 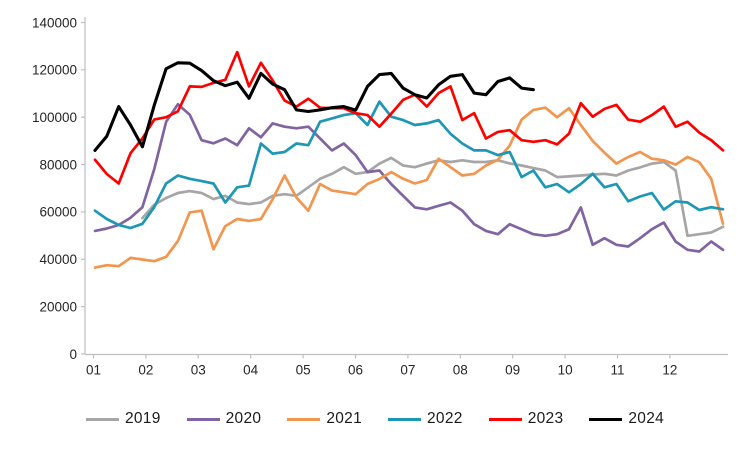 What do you see at coordinates (314, 106) in the screenshot?
I see `series-line-2024` at bounding box center [314, 106].